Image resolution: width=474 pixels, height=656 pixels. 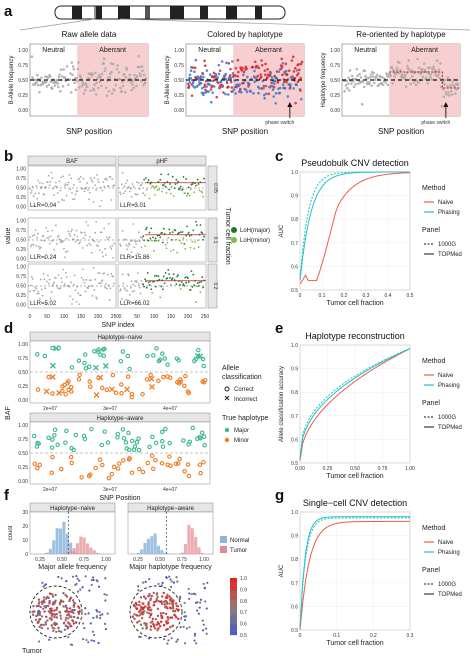 I want to click on x-tick-label: 250, so click(x=115, y=317).